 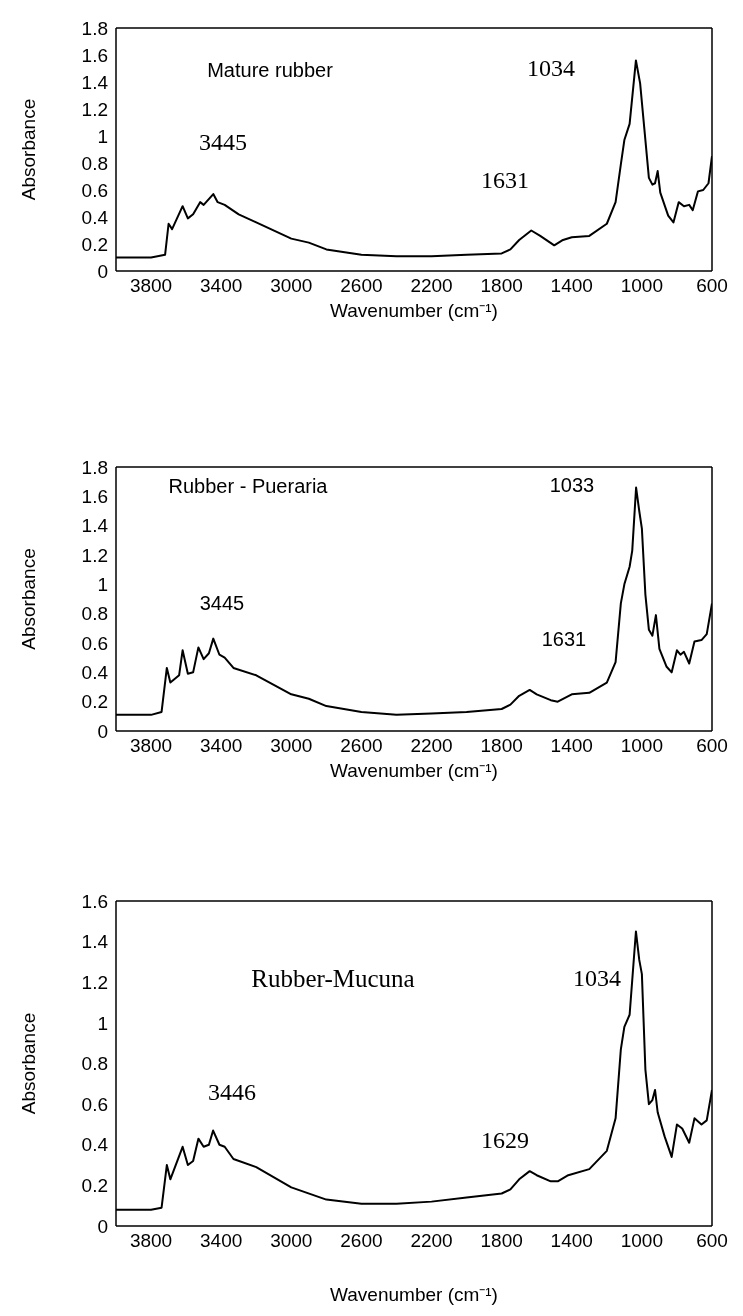 What do you see at coordinates (572, 485) in the screenshot?
I see `annotation: 1033` at bounding box center [572, 485].